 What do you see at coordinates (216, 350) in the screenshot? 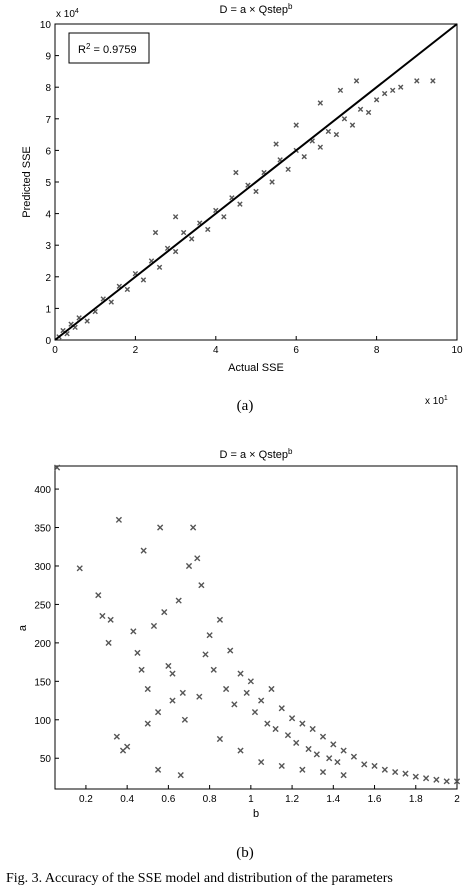
I see `chart-a-x-tick-label: 4` at bounding box center [216, 350].